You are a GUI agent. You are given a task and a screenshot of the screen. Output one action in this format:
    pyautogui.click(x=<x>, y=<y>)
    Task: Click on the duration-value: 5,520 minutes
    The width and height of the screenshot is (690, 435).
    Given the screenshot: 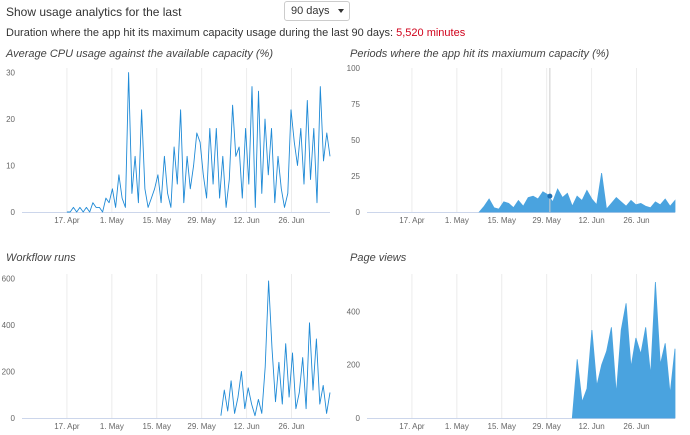 What is the action you would take?
    pyautogui.click(x=431, y=33)
    